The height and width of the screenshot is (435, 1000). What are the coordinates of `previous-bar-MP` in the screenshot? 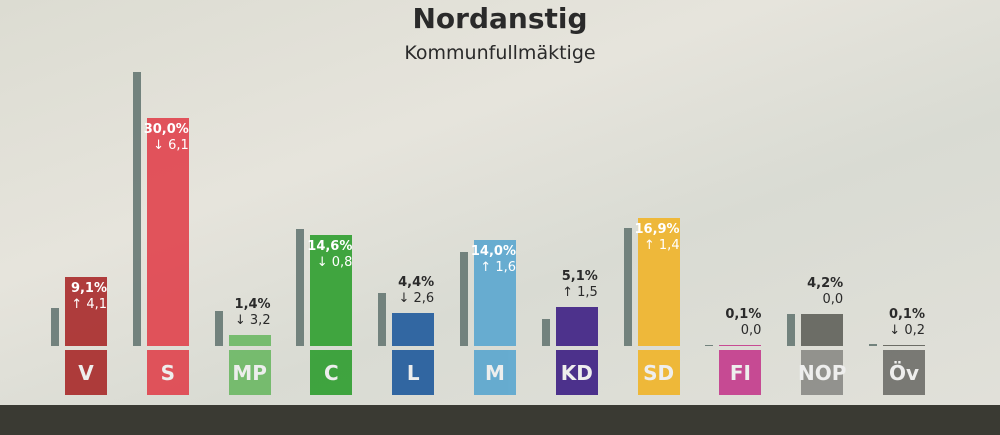 It's located at (218, 328).